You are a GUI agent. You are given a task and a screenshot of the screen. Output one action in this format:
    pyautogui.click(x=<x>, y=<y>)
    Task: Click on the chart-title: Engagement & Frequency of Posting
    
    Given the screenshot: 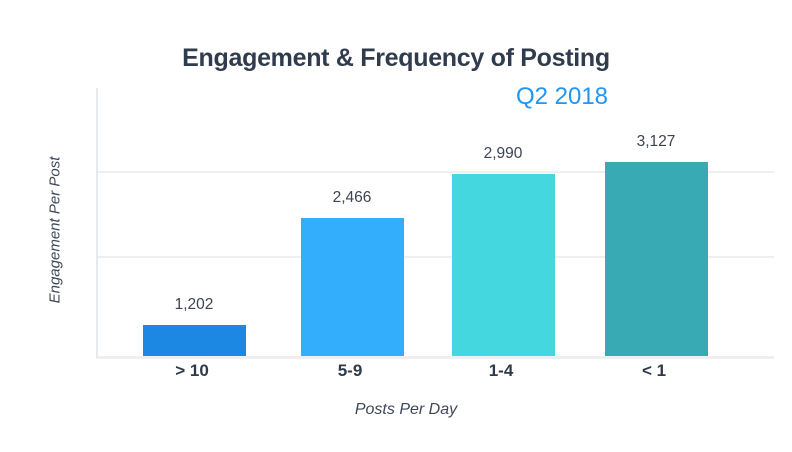 What is the action you would take?
    pyautogui.click(x=396, y=58)
    